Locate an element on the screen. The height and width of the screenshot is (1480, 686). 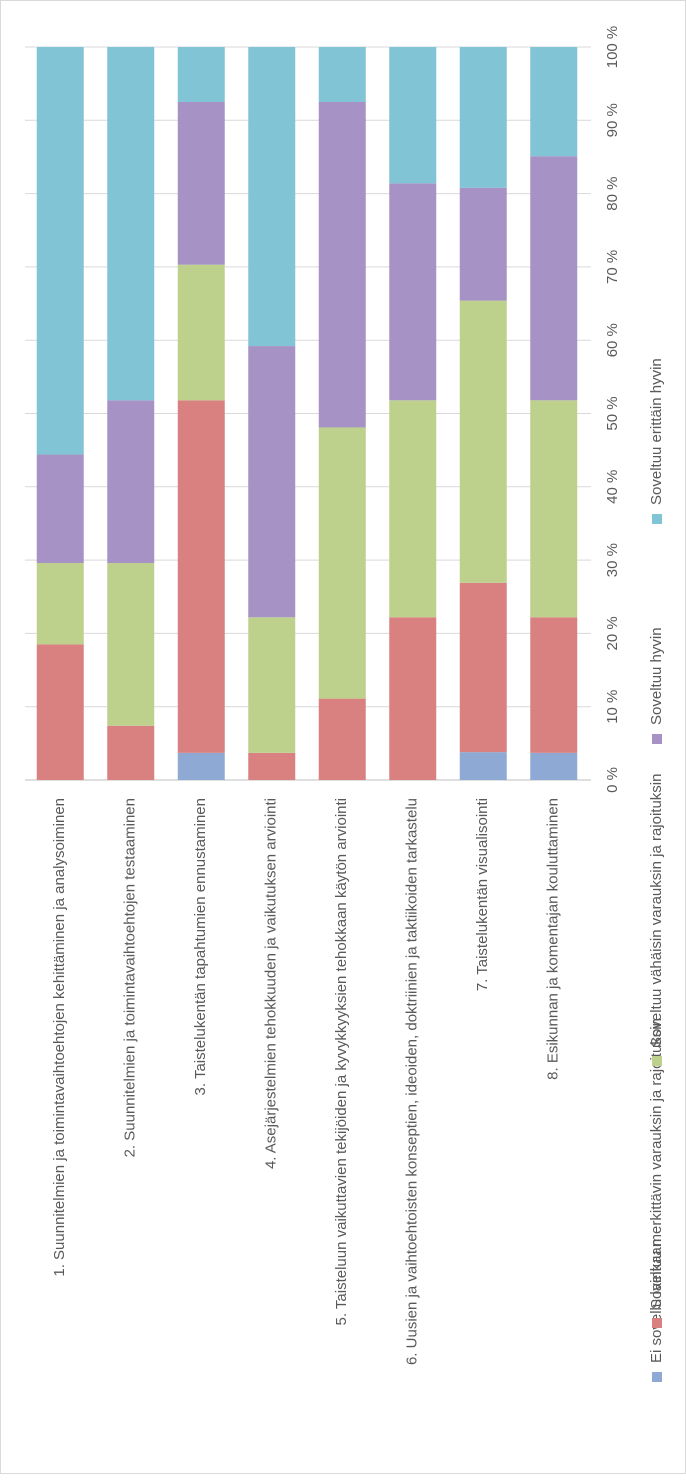
legend-label: Soveltuu erittäin hyvin is located at coordinates (656, 431).